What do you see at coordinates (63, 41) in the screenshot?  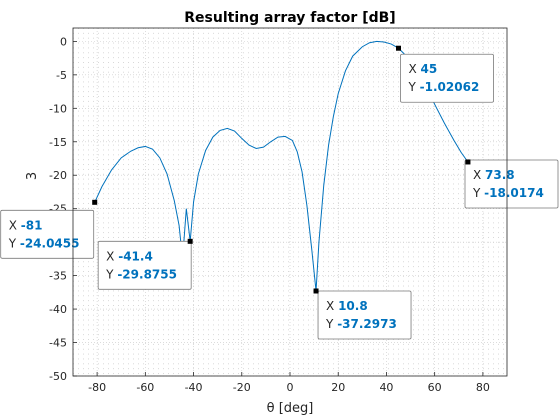 I see `y-tick-label: 0` at bounding box center [63, 41].